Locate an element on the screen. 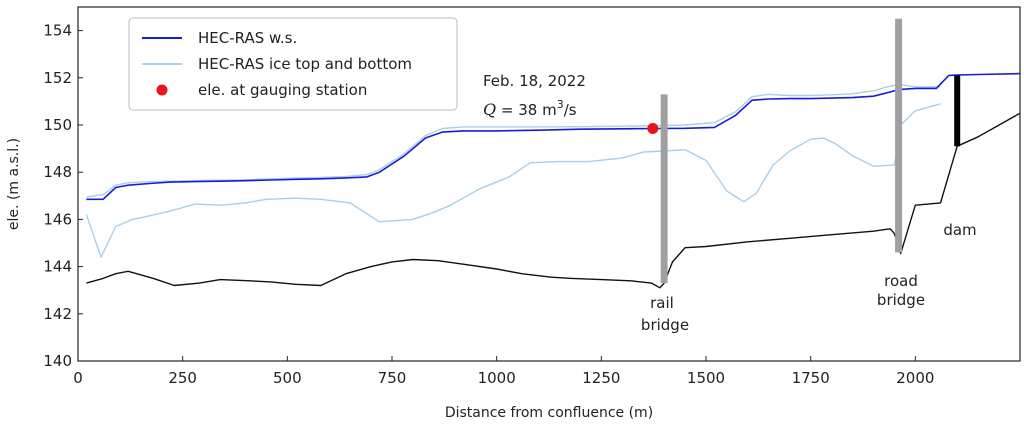  legend-label-ice: HEC-RAS ice top and bottom is located at coordinates (305, 64).